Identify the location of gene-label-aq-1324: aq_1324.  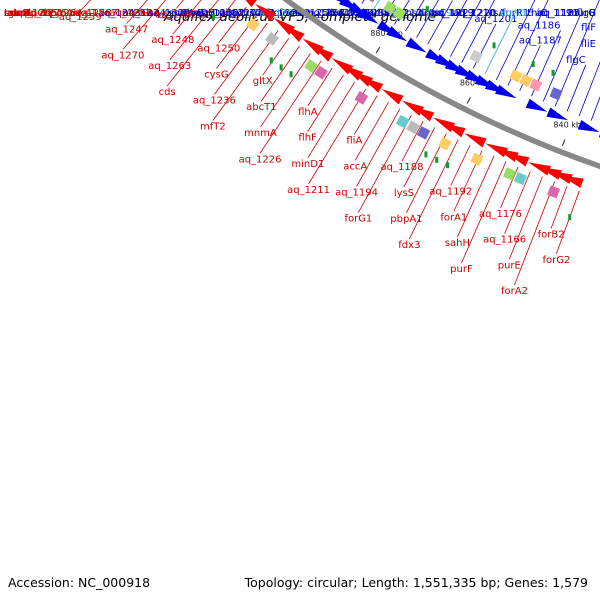
(144, 13).